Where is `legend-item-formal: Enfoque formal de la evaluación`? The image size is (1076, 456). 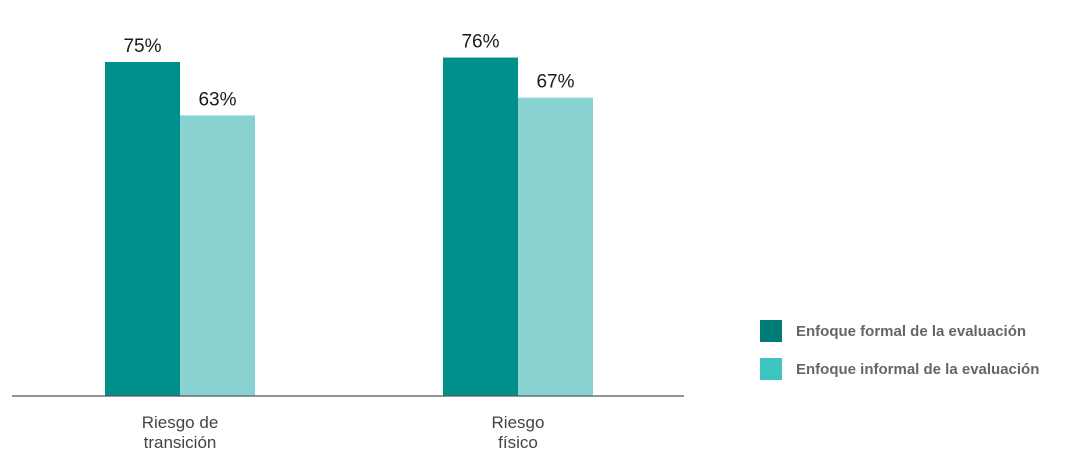
legend-item-formal: Enfoque formal de la evaluación is located at coordinates (899, 331).